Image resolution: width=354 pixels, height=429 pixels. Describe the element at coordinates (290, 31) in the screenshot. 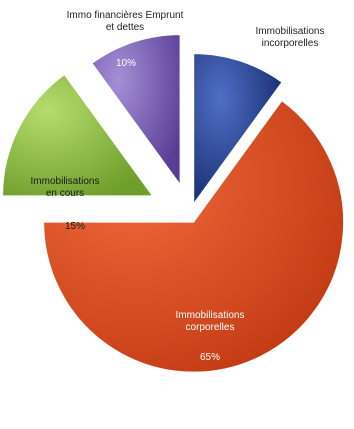

I see `slice-label-incorporelles-line1: Immobilisations` at that location.